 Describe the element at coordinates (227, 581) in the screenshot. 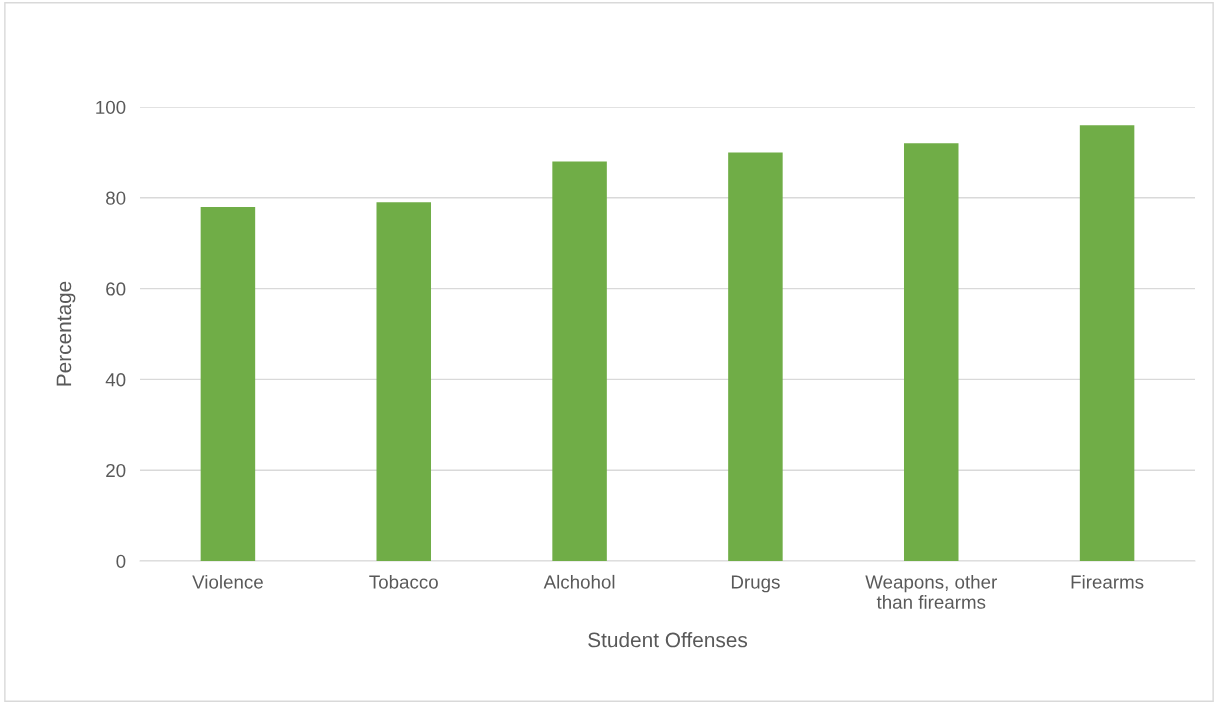

I see `x-tick-label: Violence` at that location.